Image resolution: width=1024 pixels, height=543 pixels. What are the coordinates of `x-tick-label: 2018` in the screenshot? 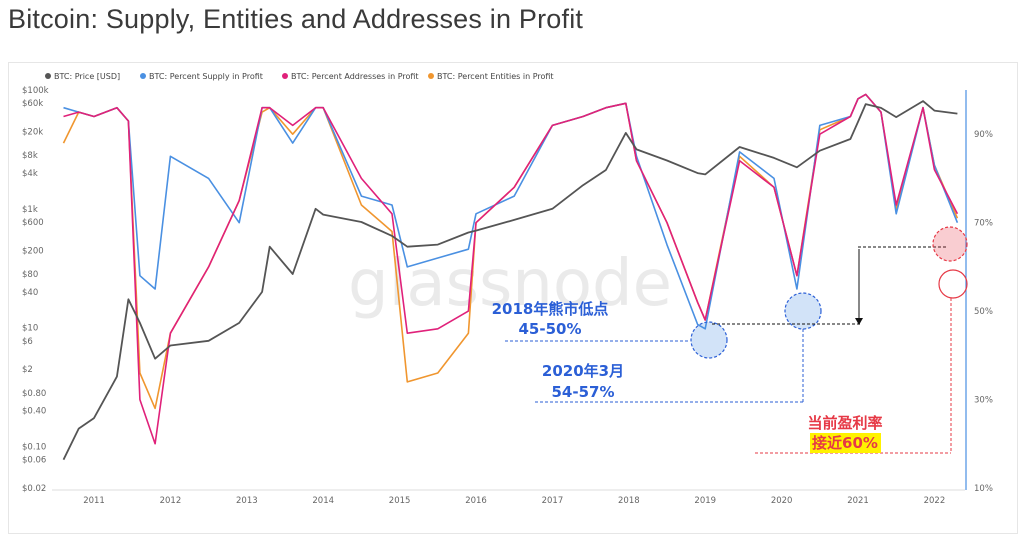 It's located at (629, 501).